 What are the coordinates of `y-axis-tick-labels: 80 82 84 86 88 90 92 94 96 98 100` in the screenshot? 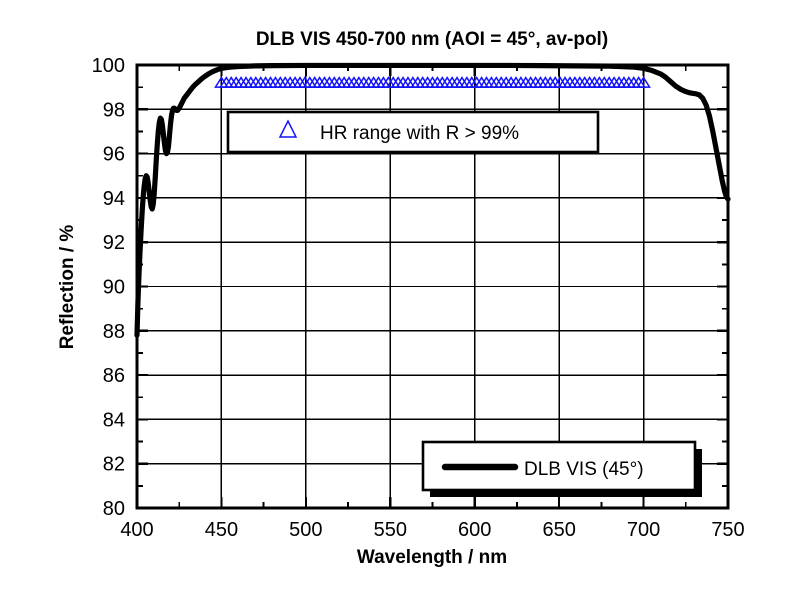 It's located at (108, 287).